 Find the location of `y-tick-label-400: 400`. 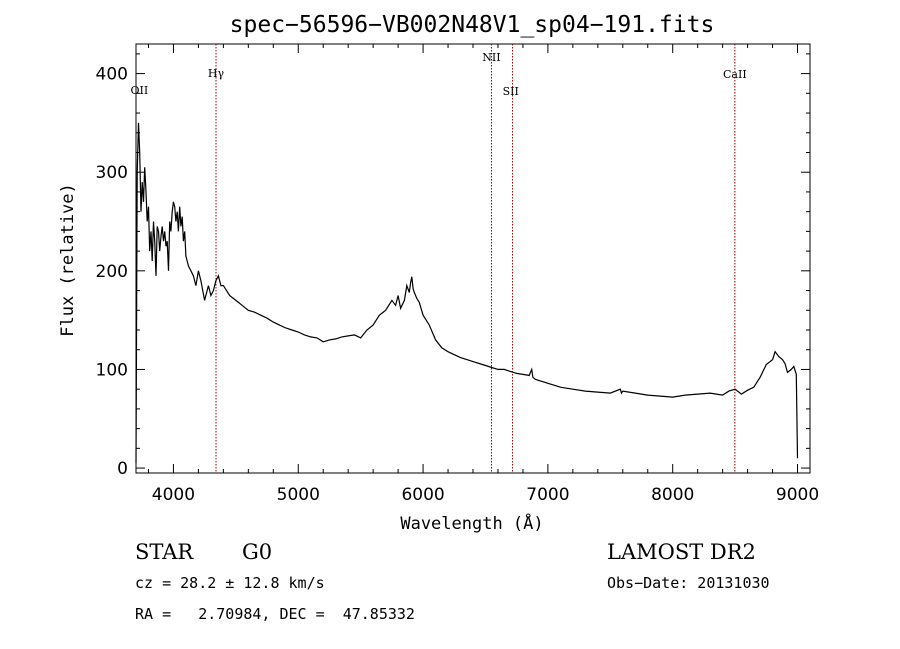

y-tick-label-400: 400 is located at coordinates (112, 75).